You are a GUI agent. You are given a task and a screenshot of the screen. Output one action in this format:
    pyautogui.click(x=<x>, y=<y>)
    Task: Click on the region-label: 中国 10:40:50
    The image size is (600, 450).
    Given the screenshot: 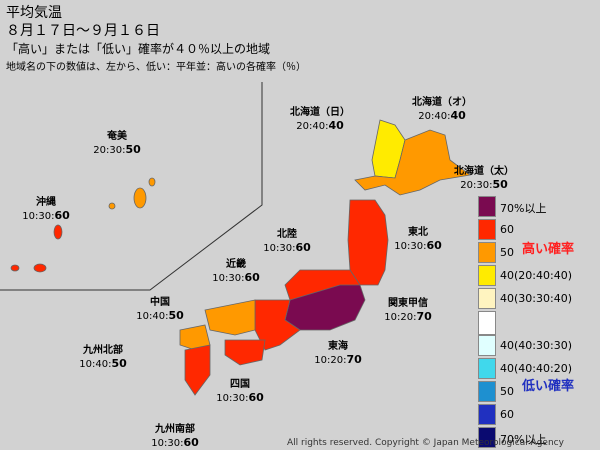 What is the action you would take?
    pyautogui.click(x=160, y=309)
    